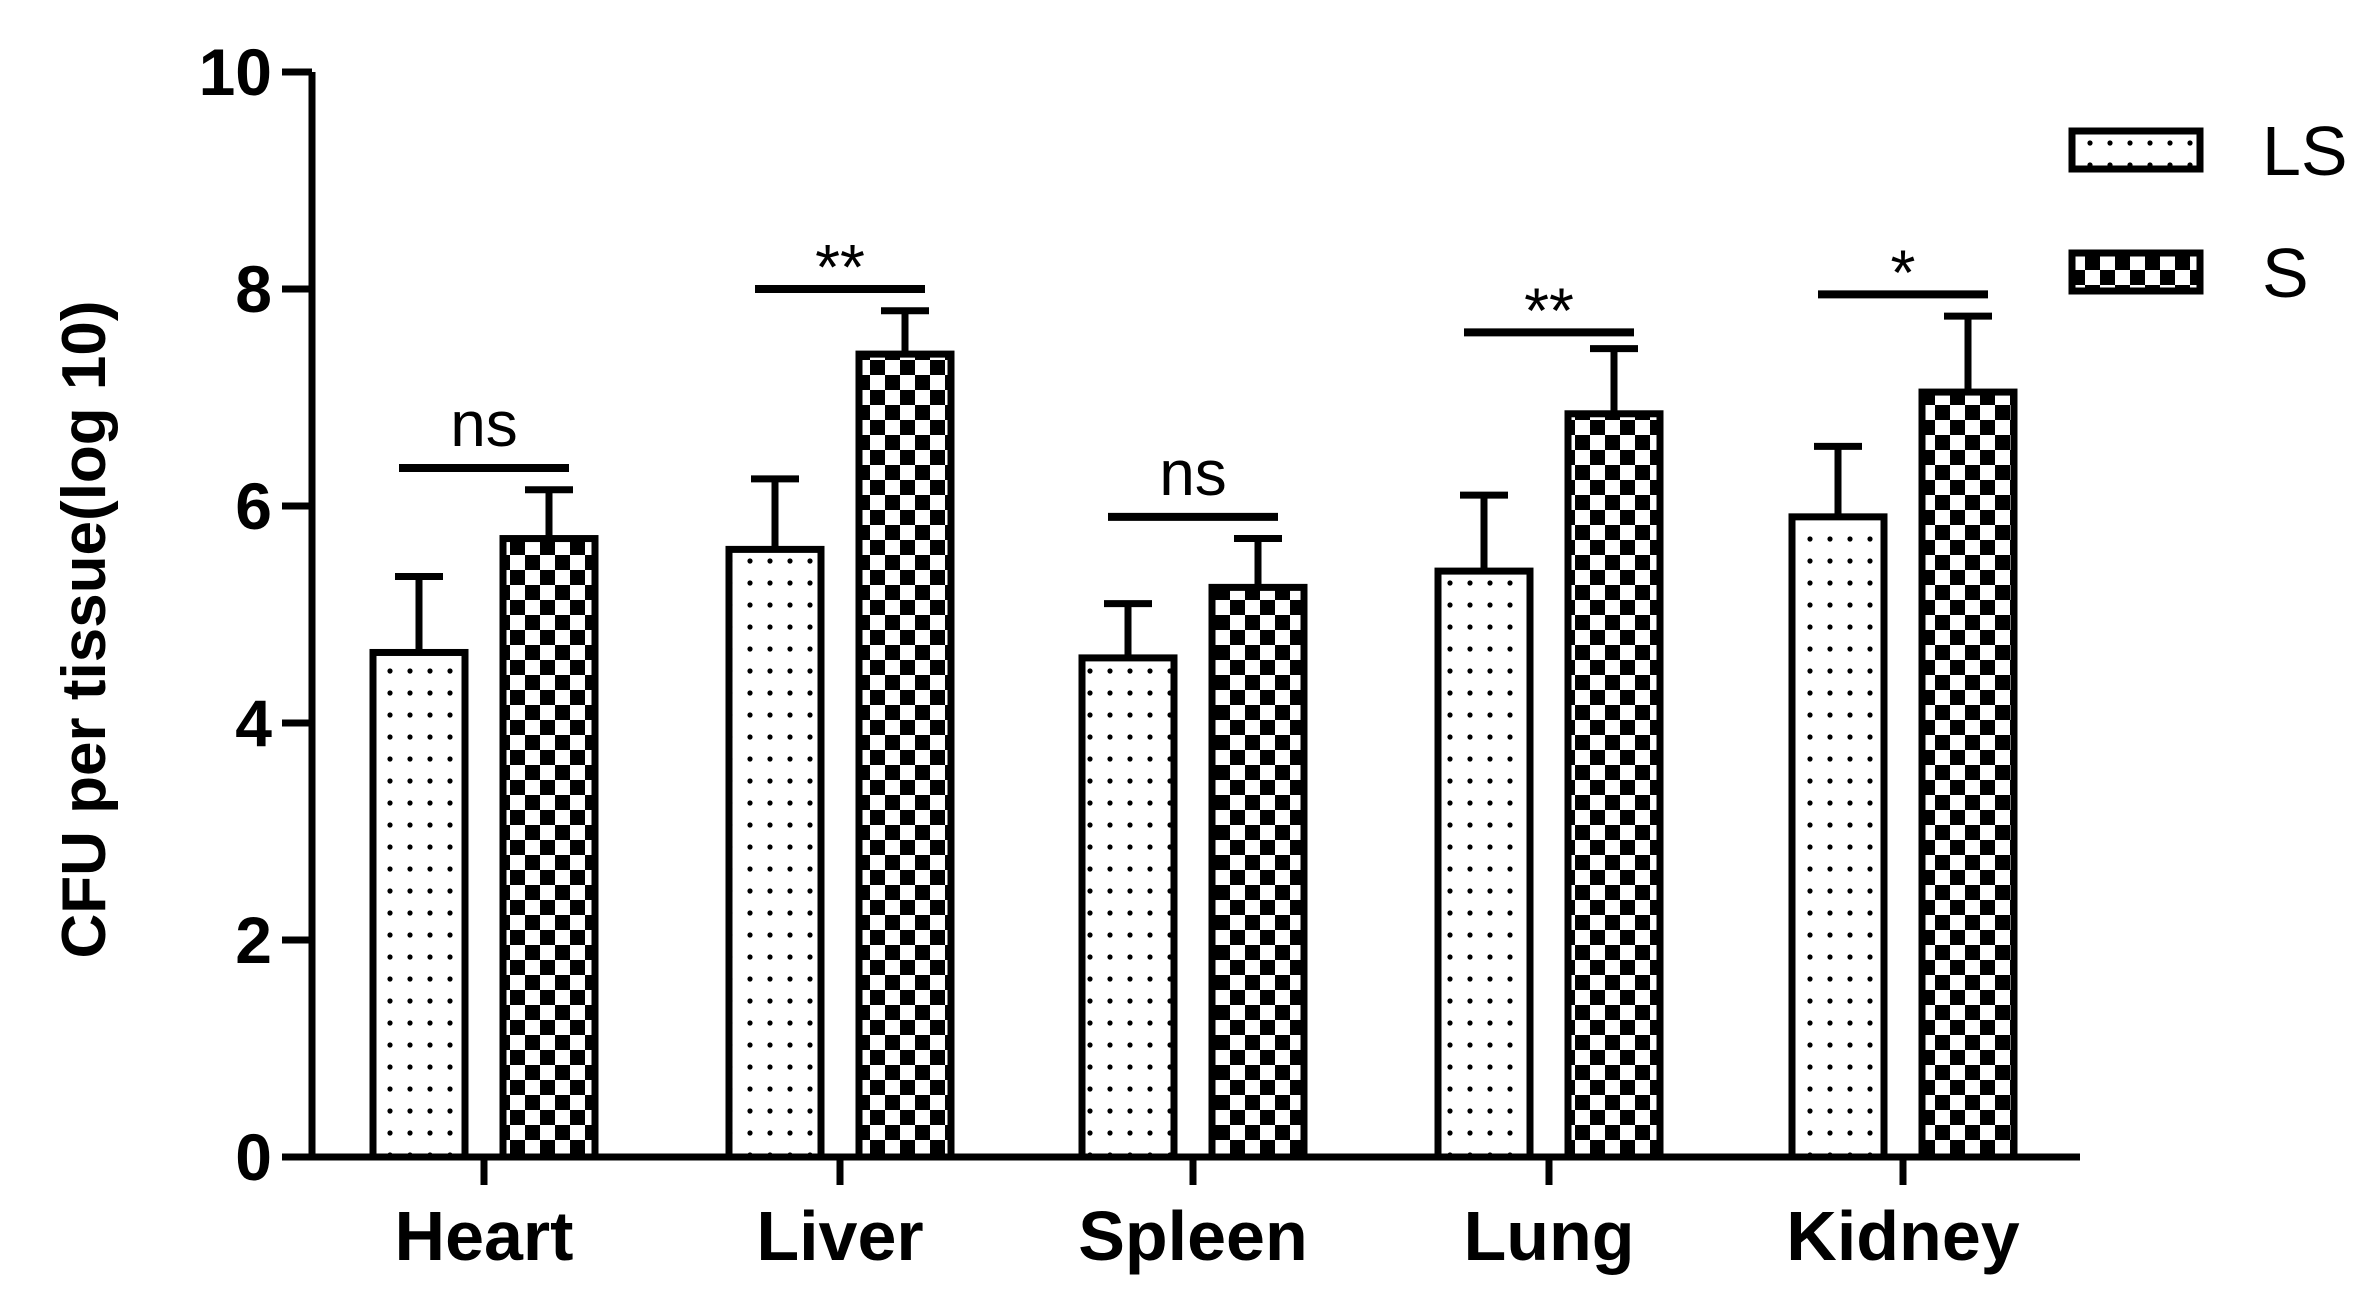  What do you see at coordinates (1193, 1236) in the screenshot?
I see `x-tick-label: Spleen` at bounding box center [1193, 1236].